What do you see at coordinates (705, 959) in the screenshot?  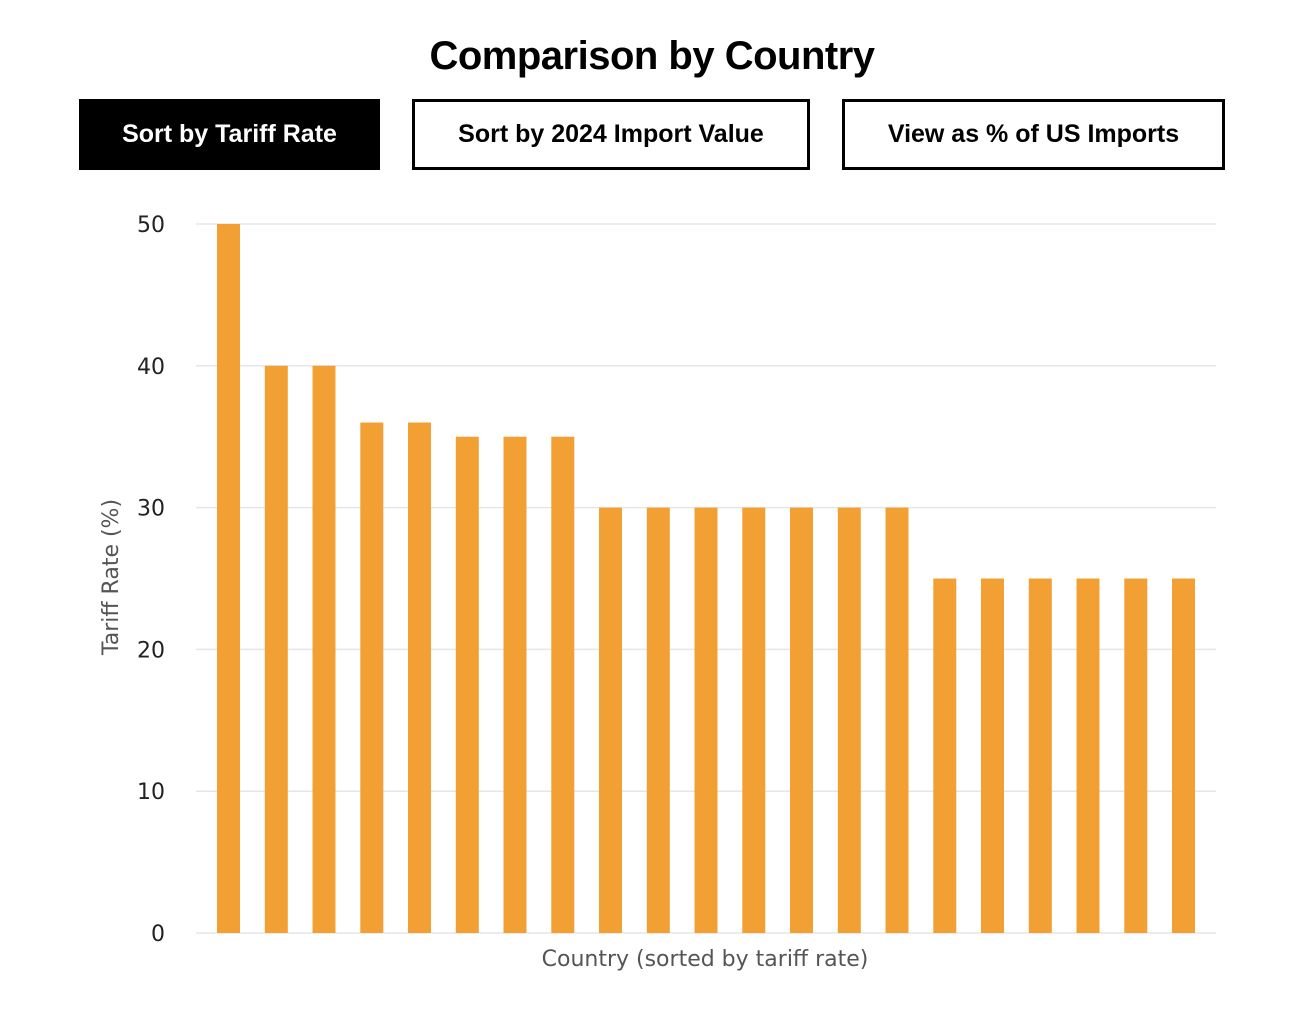 I see `x-axis-label: Country (sorted by tariff rate)` at bounding box center [705, 959].